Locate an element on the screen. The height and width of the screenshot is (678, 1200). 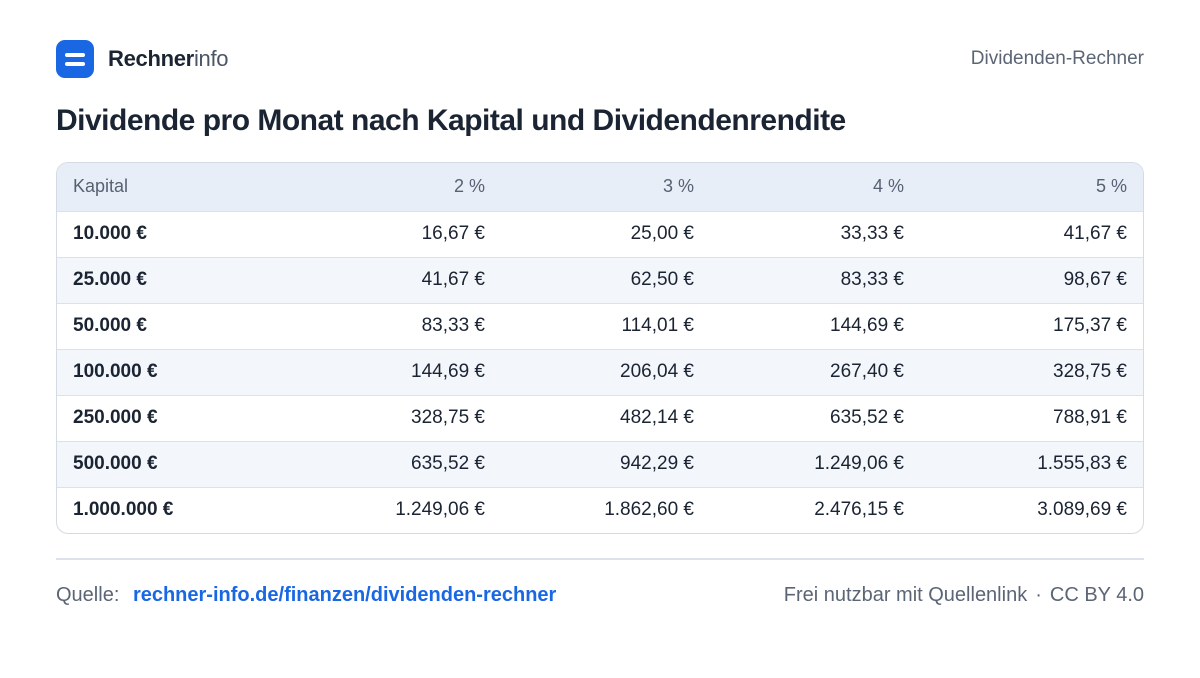
source-label: Quelle: is located at coordinates (88, 595).